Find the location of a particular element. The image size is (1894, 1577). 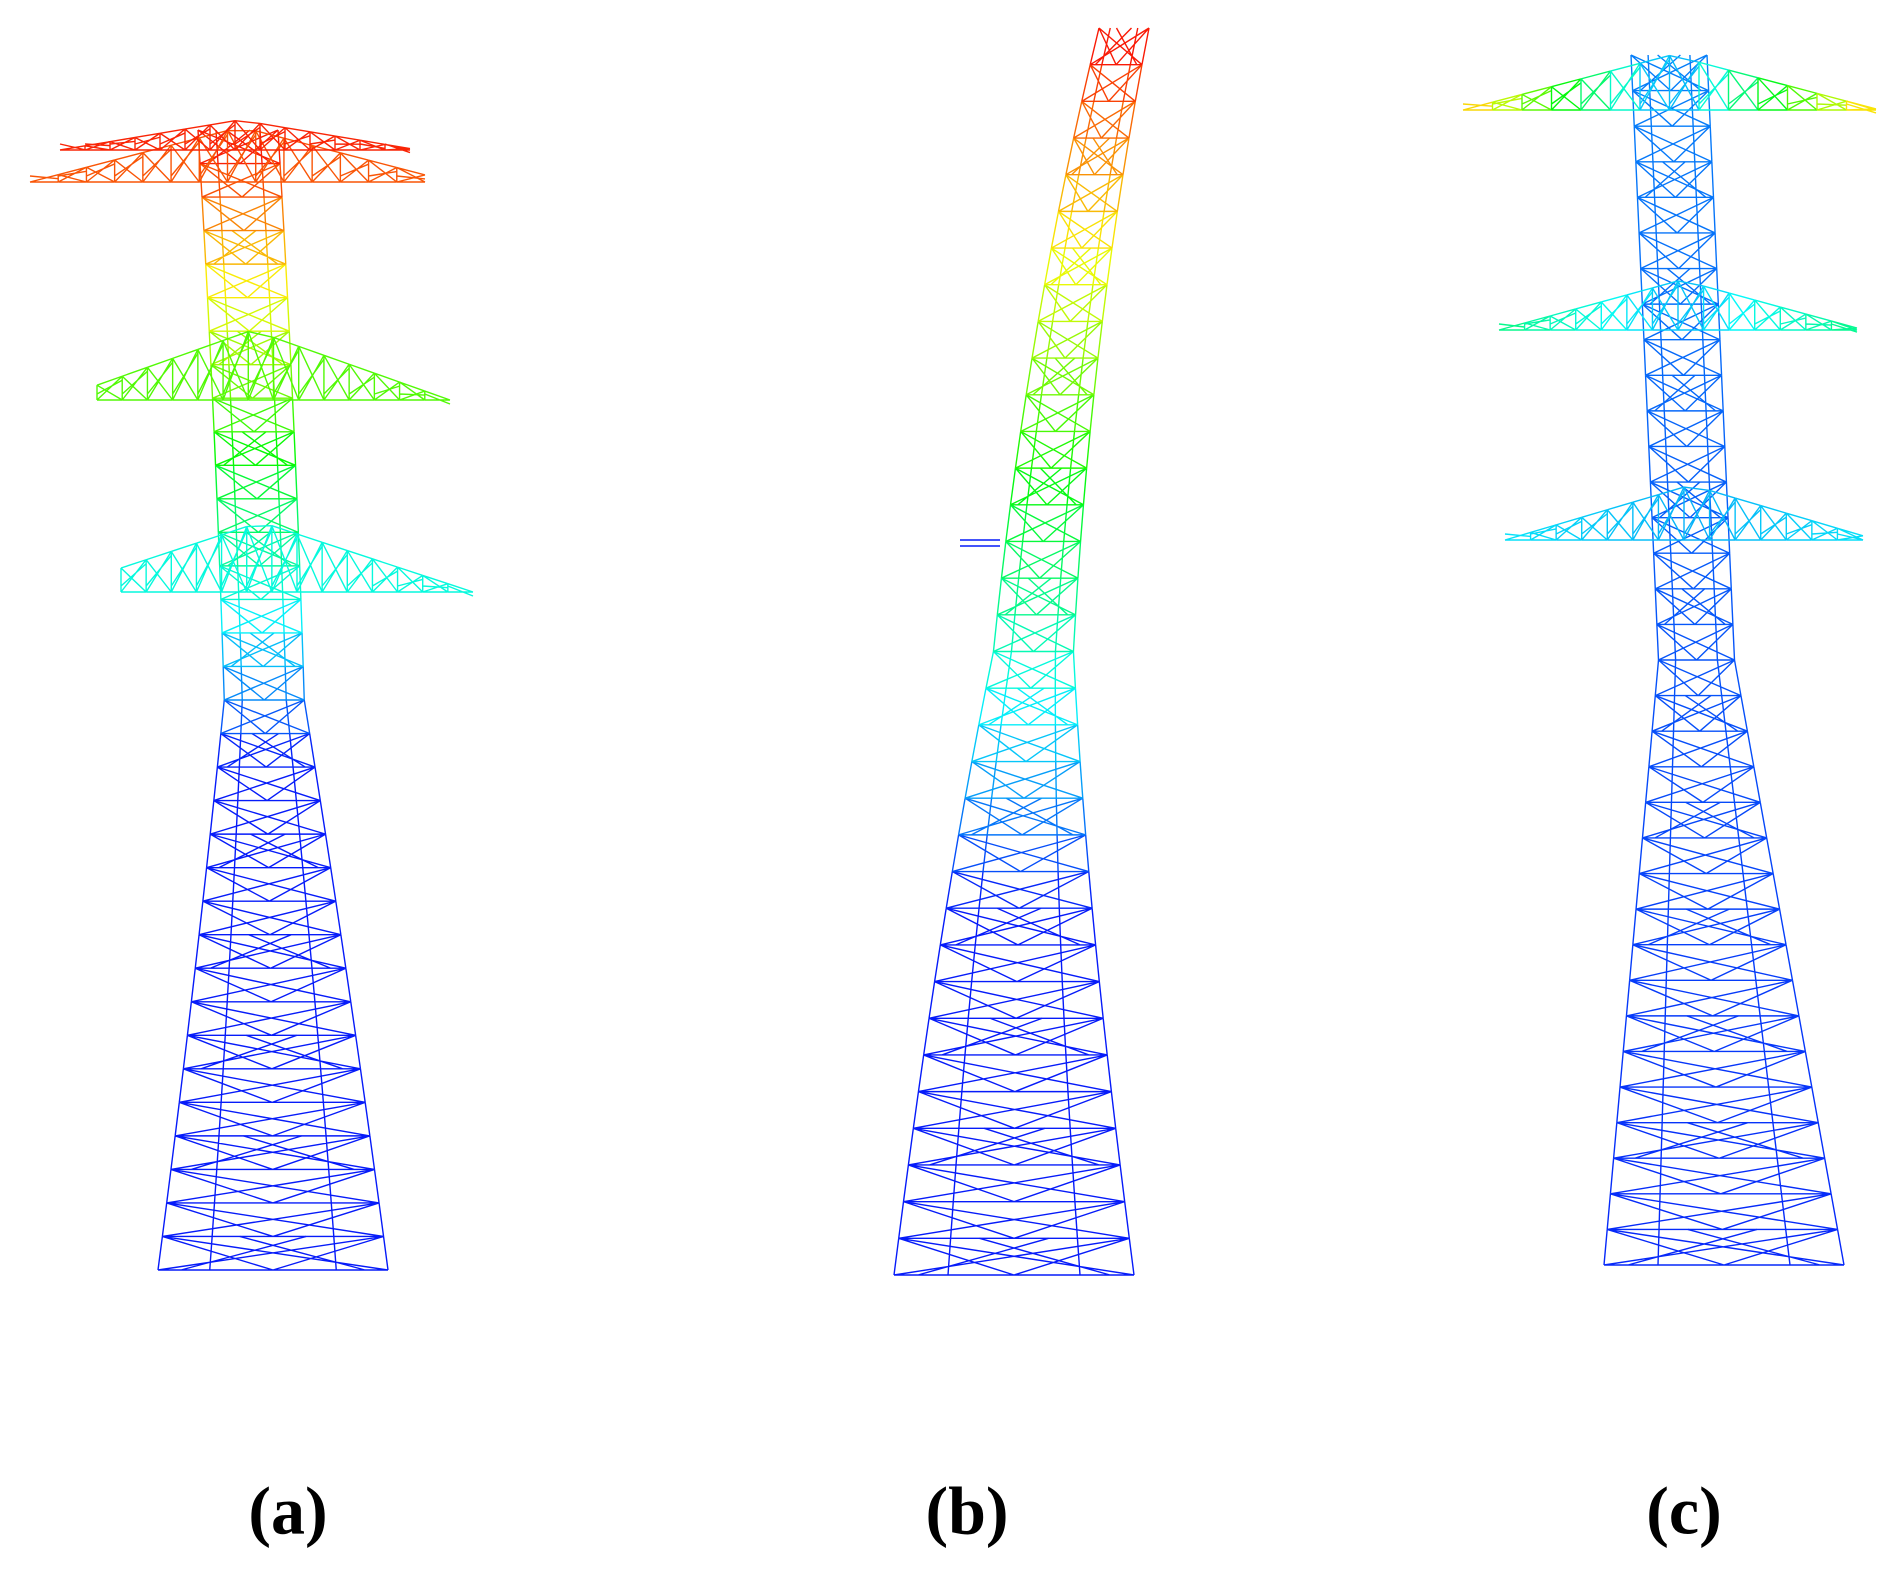

panel-label: (c) is located at coordinates (1683, 1511).